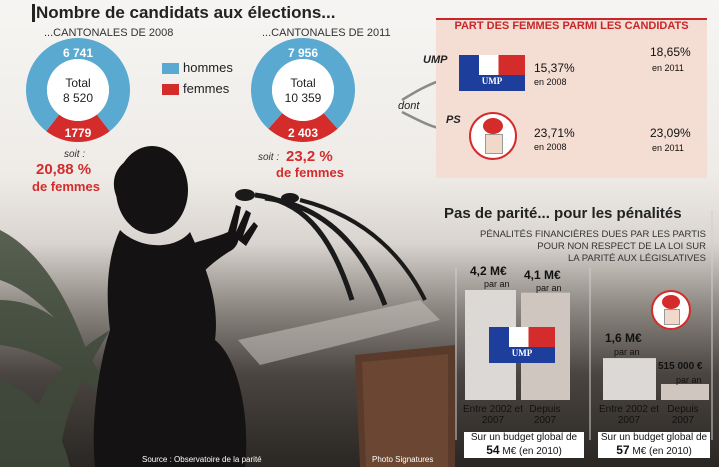 The image size is (719, 467). I want to click on donut-2008-total-label: Total, so click(78, 83).